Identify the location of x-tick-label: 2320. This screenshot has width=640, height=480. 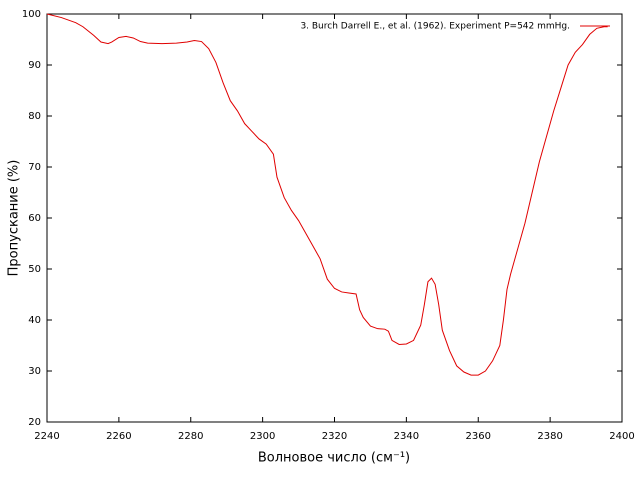
(334, 436).